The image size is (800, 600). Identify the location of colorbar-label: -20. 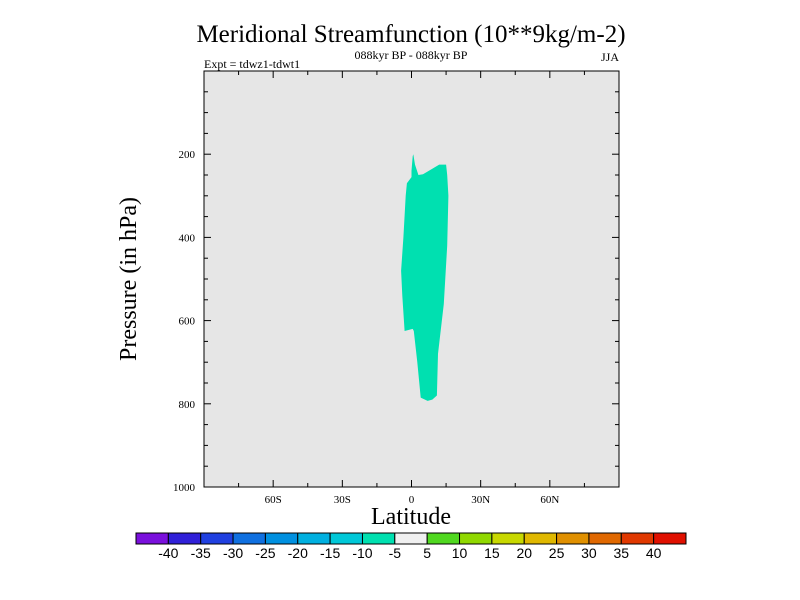
(298, 553).